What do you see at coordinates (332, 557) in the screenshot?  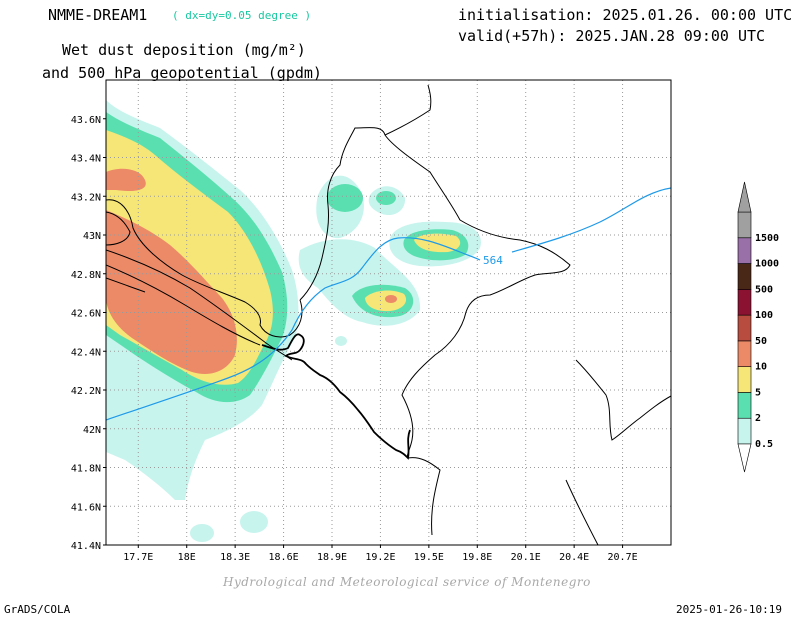 I see `lon-tick-label: 18.9E` at bounding box center [332, 557].